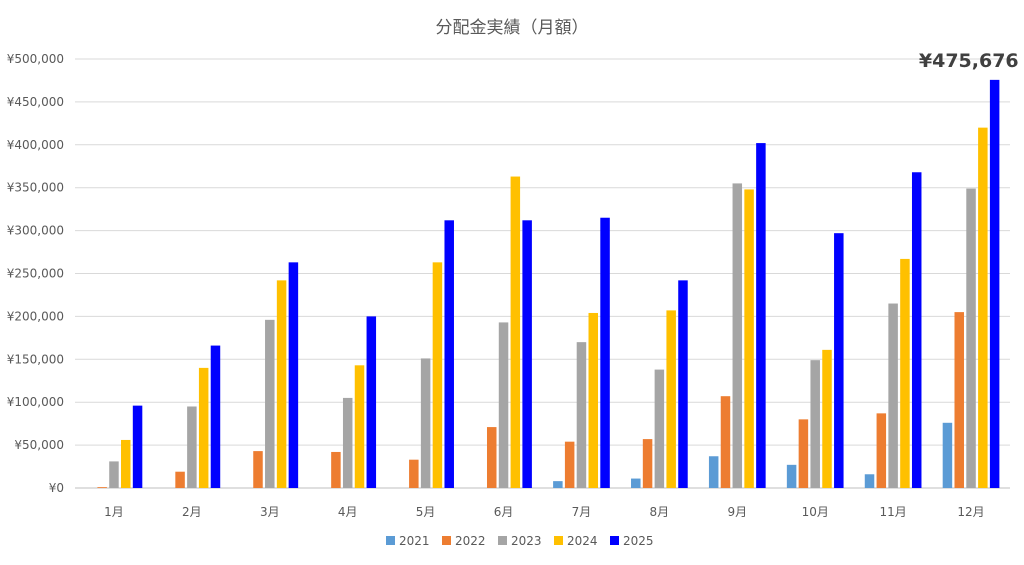 This screenshot has height=565, width=1024. What do you see at coordinates (970, 512) in the screenshot?
I see `x-tick-label: 12月` at bounding box center [970, 512].